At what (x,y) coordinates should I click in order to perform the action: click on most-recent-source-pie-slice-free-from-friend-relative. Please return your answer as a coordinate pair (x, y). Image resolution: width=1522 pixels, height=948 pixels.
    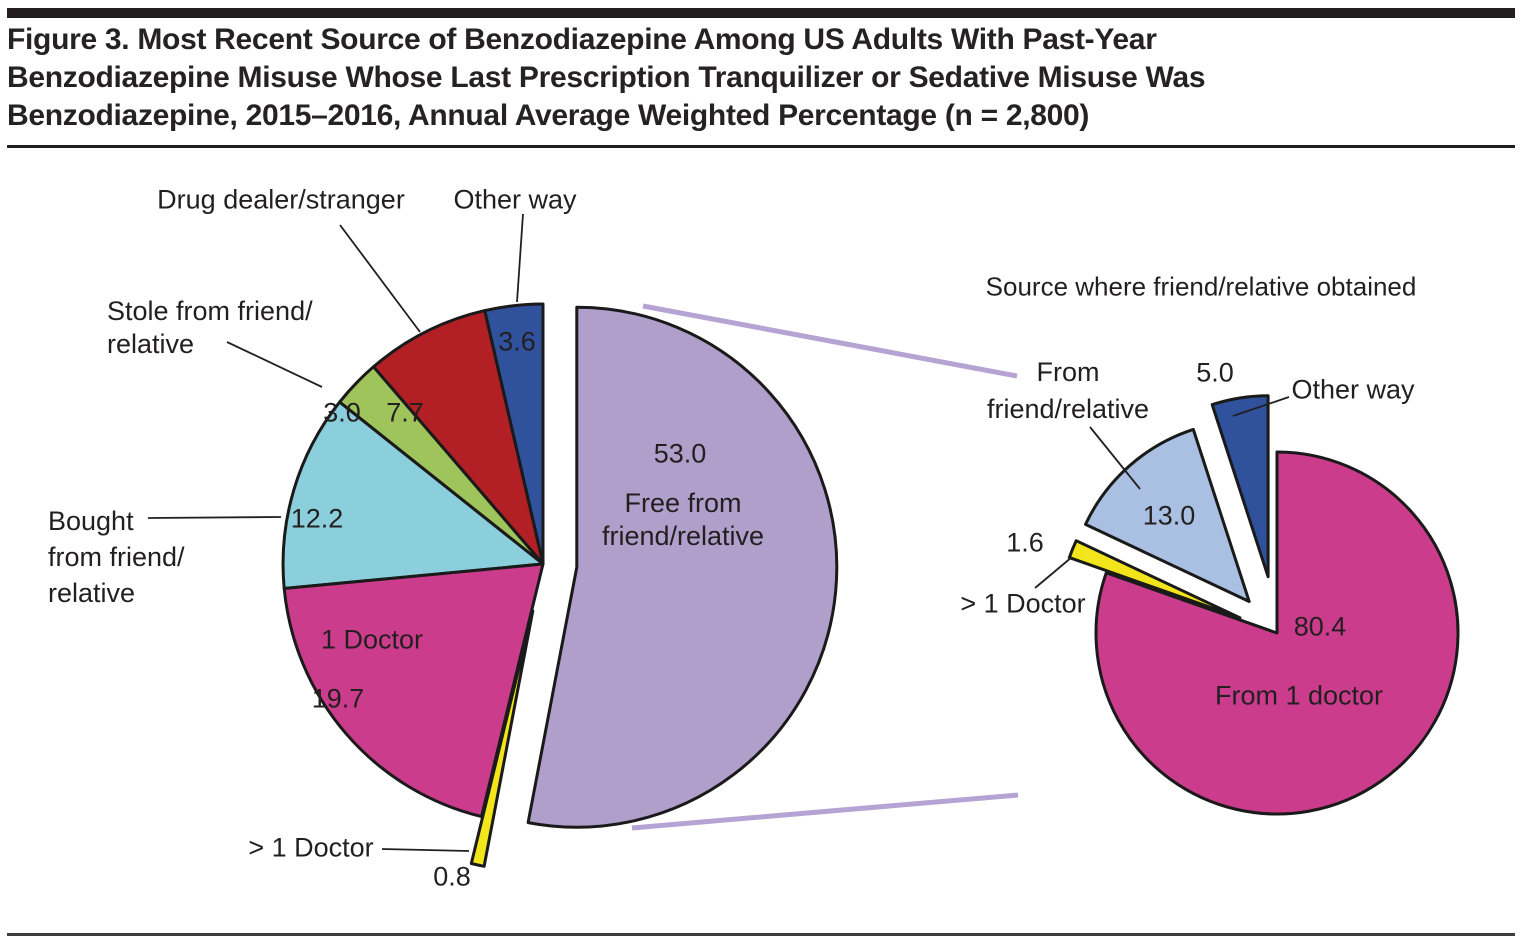
    Looking at the image, I should click on (682, 567).